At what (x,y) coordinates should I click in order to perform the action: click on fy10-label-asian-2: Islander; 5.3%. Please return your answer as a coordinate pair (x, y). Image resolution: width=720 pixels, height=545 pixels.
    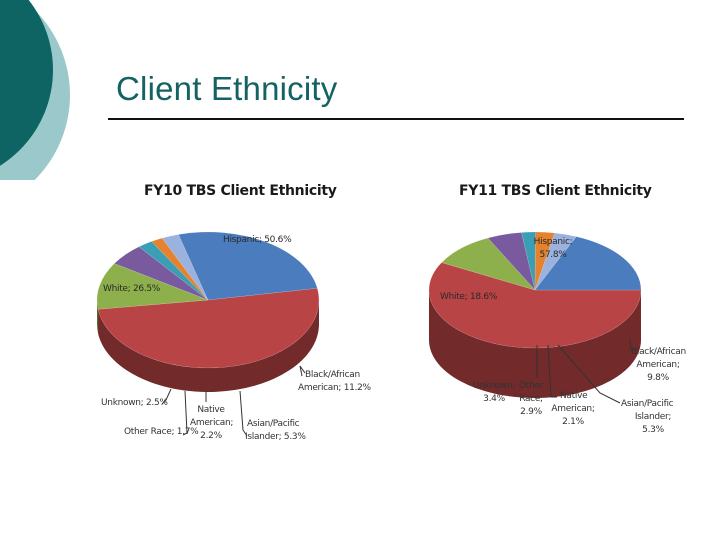
    Looking at the image, I should click on (275, 437).